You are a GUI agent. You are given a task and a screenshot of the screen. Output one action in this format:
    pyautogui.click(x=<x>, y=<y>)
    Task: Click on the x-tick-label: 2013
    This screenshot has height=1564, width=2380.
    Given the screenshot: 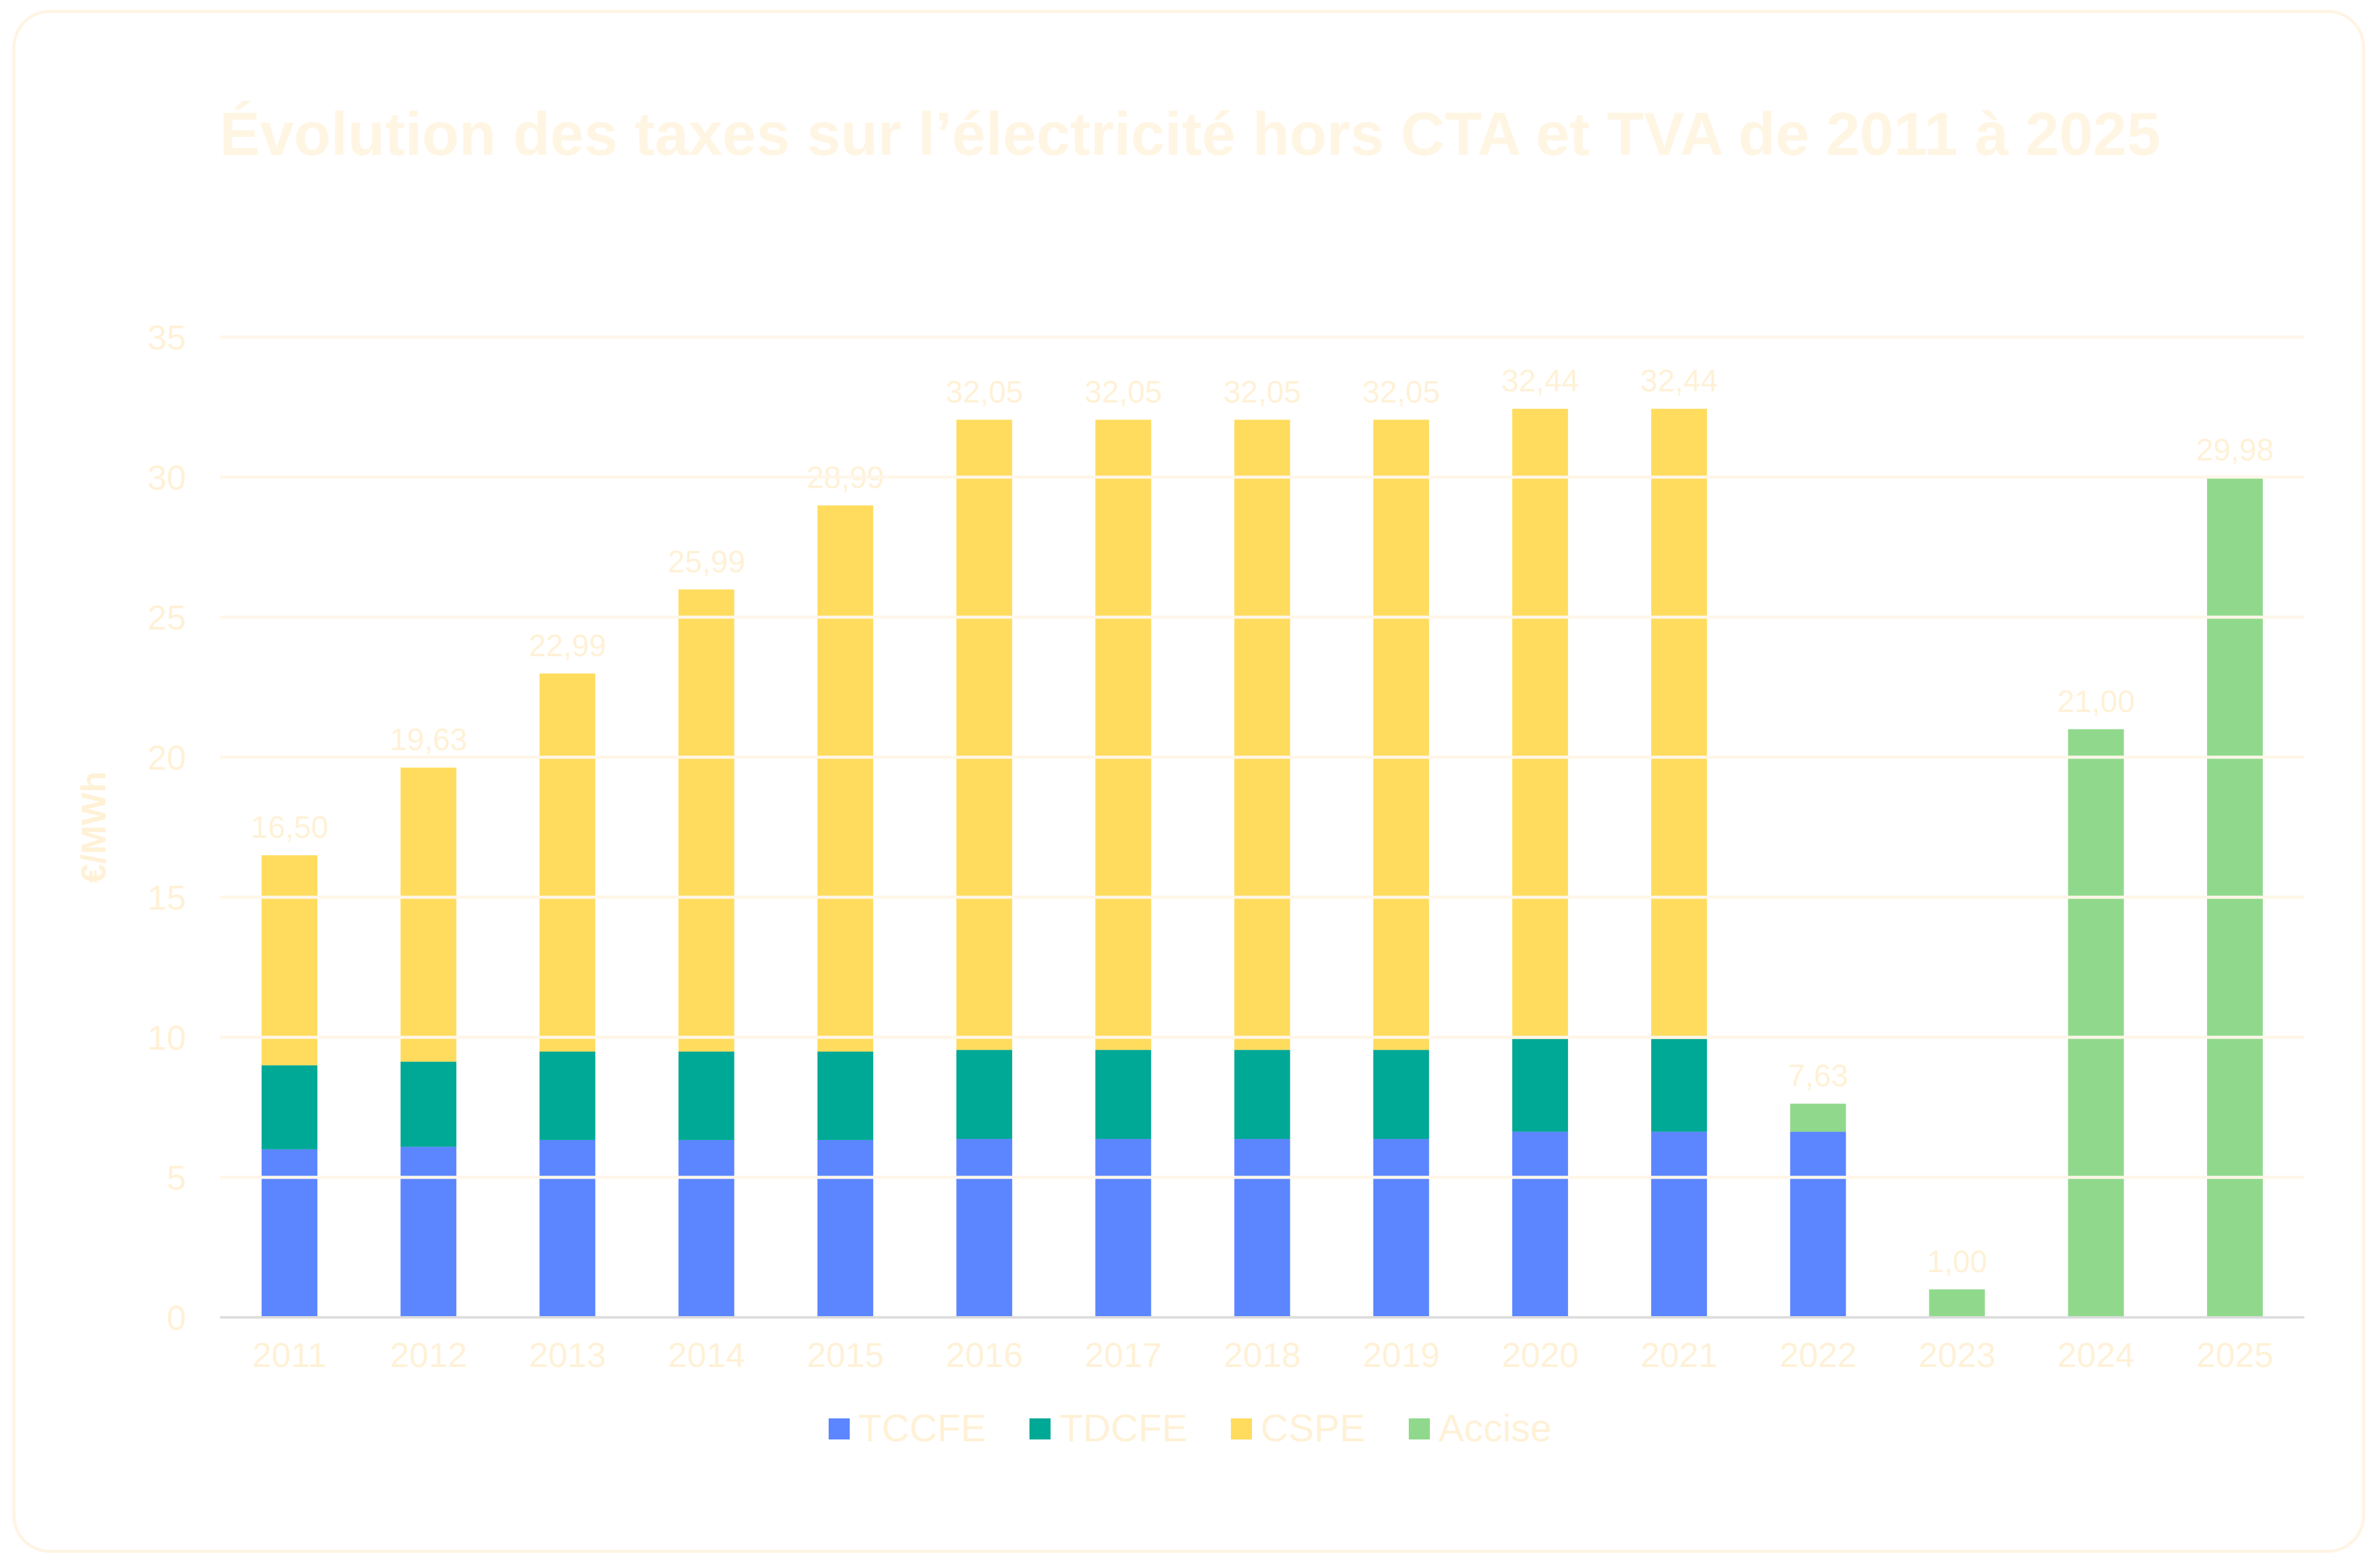 What is the action you would take?
    pyautogui.click(x=567, y=1354)
    